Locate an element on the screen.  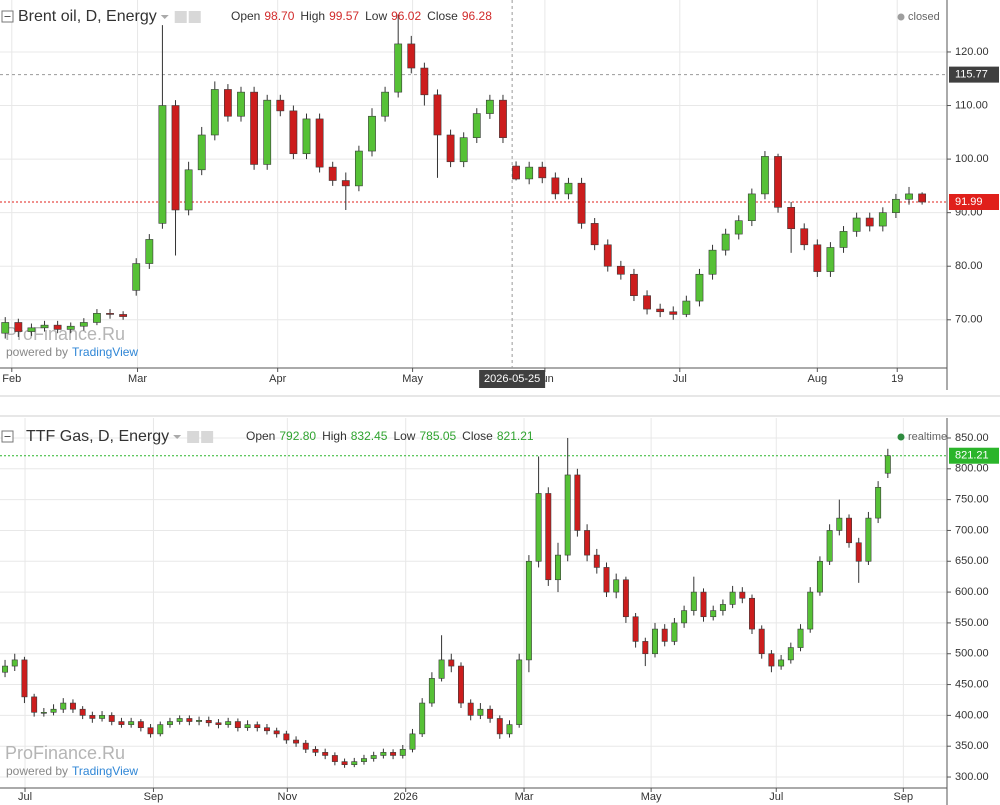
y-tick-label: 550.00 is located at coordinates (972, 623).